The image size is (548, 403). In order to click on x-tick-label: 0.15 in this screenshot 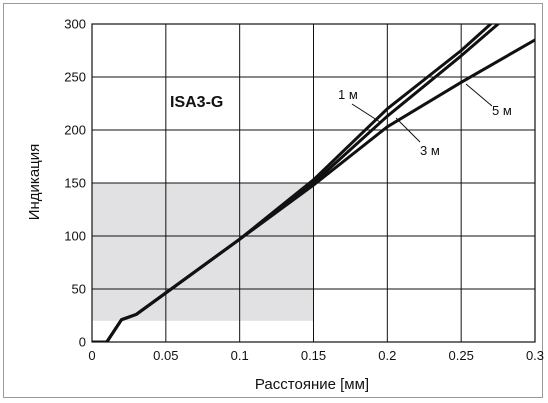, I will do `click(313, 355)`.